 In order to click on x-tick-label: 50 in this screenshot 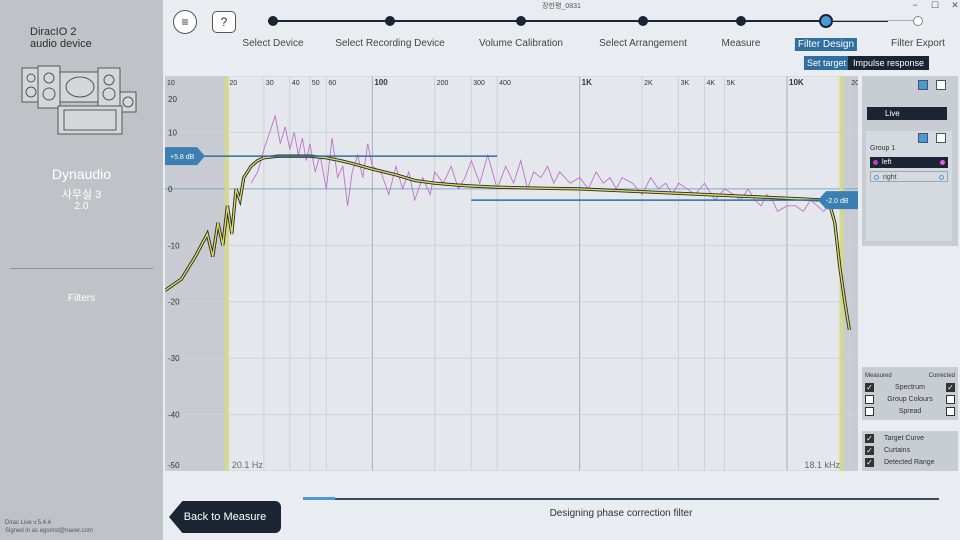, I will do `click(316, 83)`.